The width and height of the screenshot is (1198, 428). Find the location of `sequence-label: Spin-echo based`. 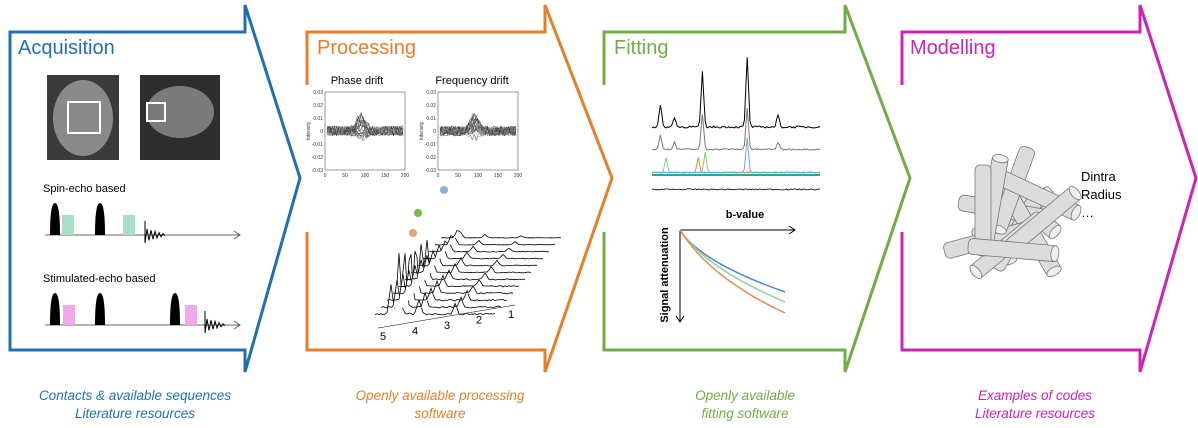

sequence-label: Spin-echo based is located at coordinates (84, 189).